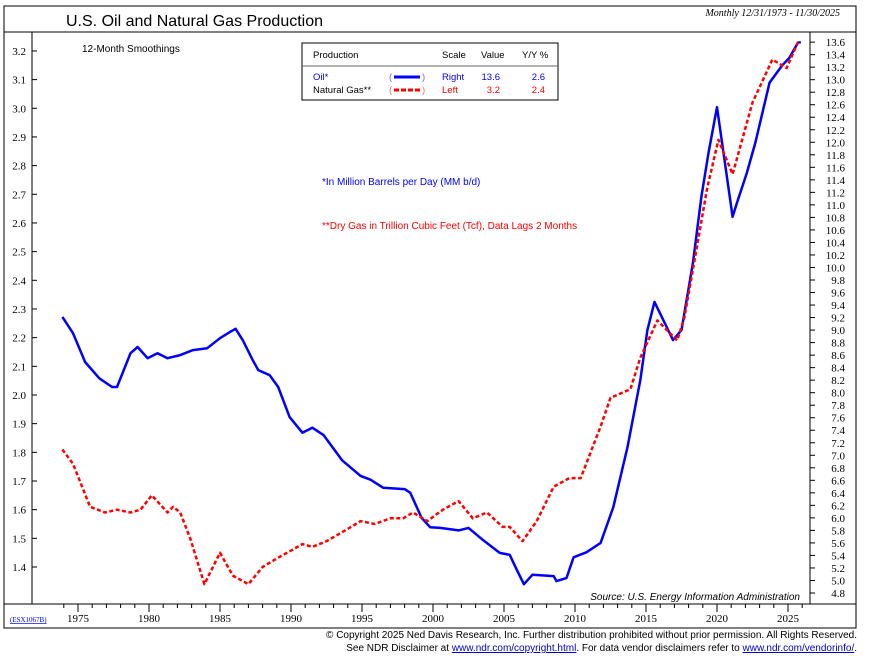 The image size is (869, 656). What do you see at coordinates (836, 106) in the screenshot?
I see `right-tick-label: 12.6` at bounding box center [836, 106].